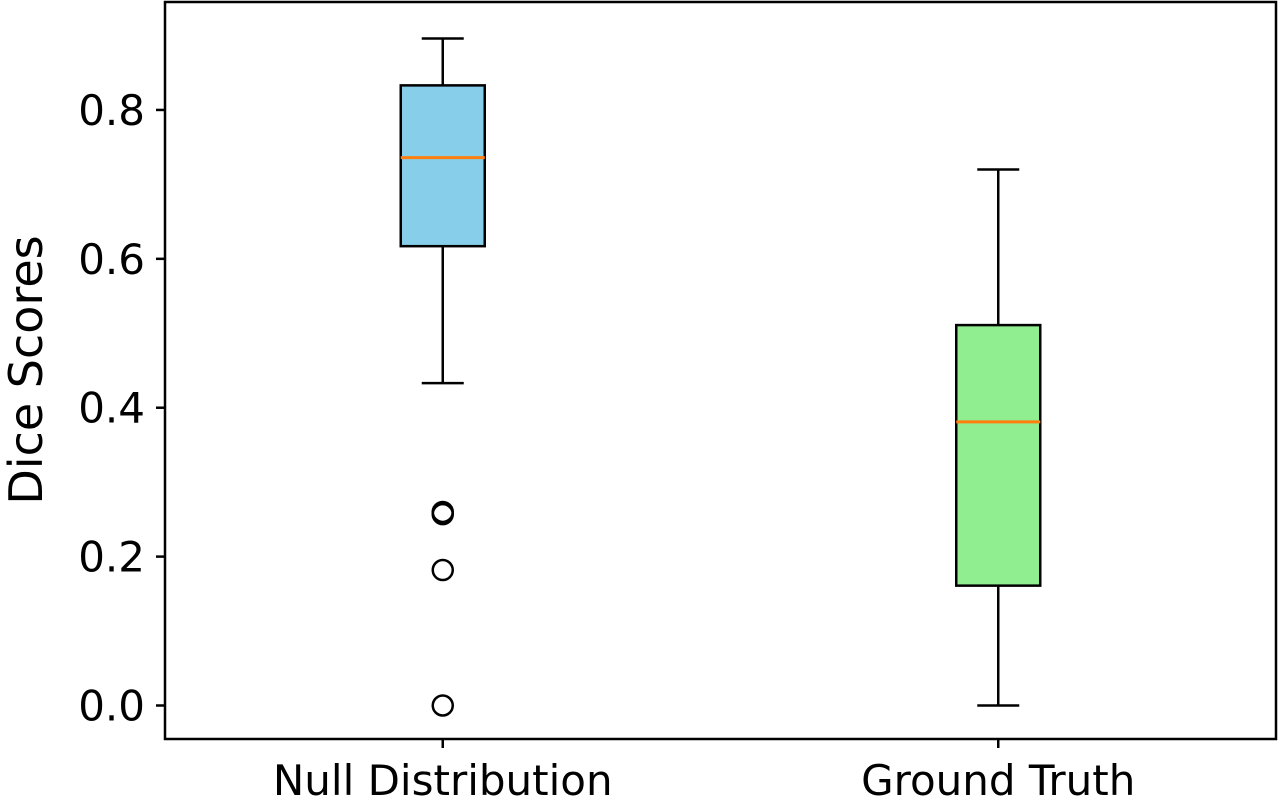 Image resolution: width=1280 pixels, height=799 pixels. I want to click on x-axis: Null Distribution Ground Truth, so click(704, 769).